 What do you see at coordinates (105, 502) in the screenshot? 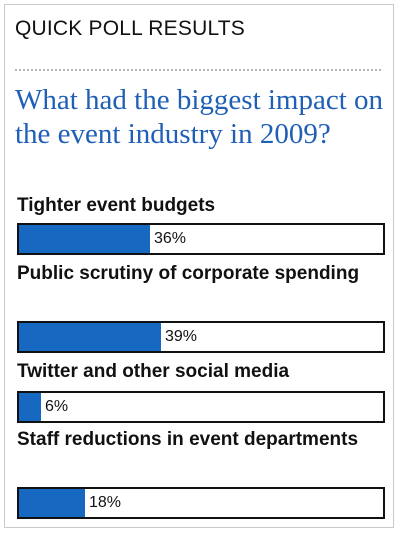
I see `result-value-4: 18%` at bounding box center [105, 502].